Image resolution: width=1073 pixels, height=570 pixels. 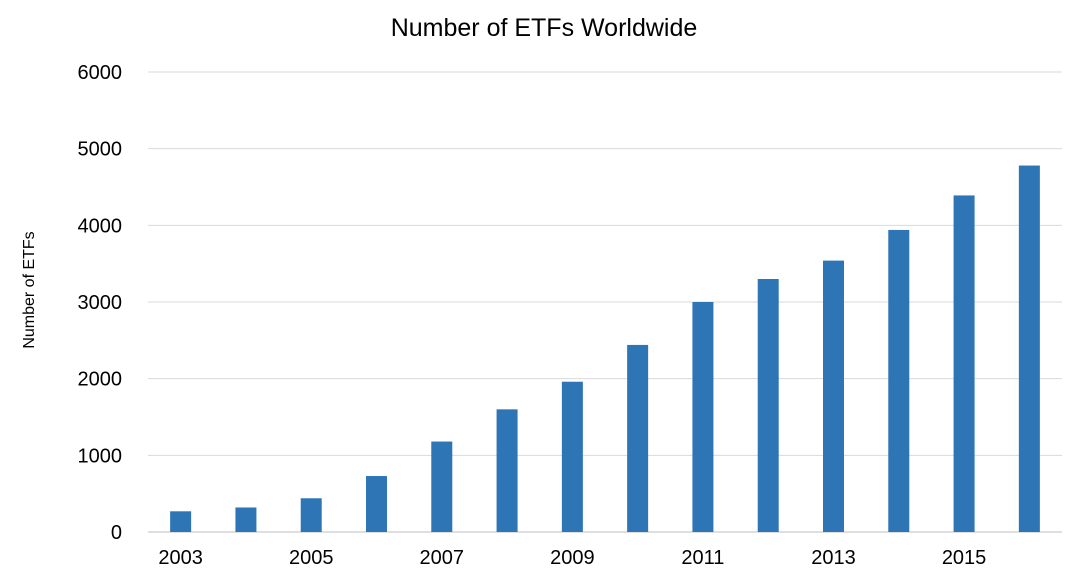 I want to click on x-tick-label: 2013, so click(x=833, y=558).